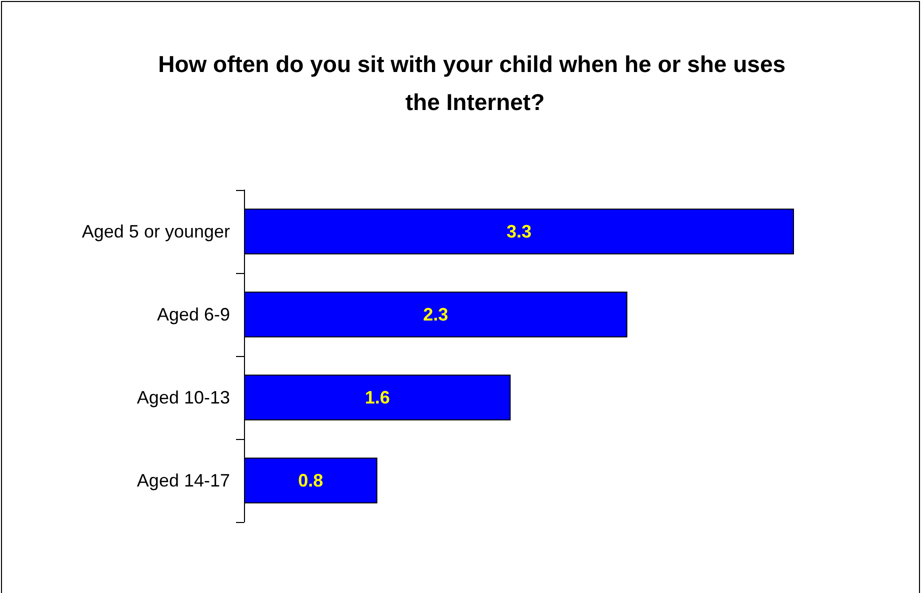 This screenshot has width=922, height=593. I want to click on data-label: 2.3, so click(435, 314).